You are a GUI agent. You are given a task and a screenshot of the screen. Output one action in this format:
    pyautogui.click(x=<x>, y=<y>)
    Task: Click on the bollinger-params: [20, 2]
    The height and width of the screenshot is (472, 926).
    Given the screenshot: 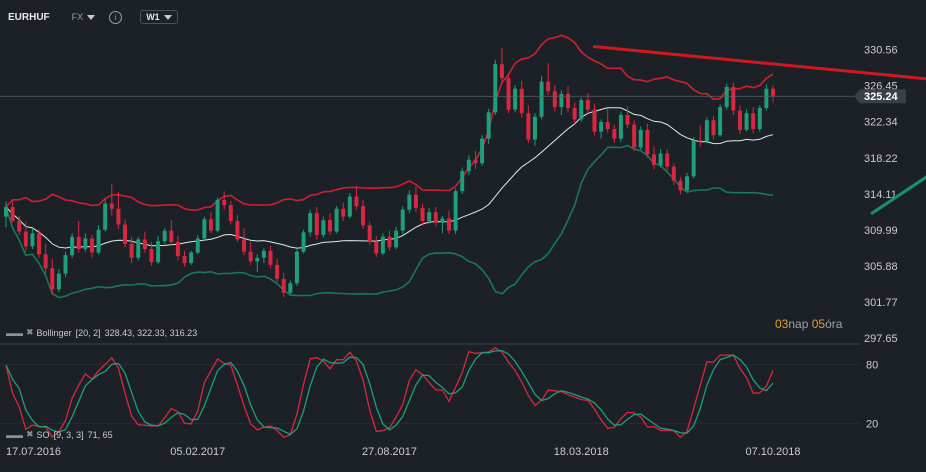 What is the action you would take?
    pyautogui.click(x=88, y=332)
    